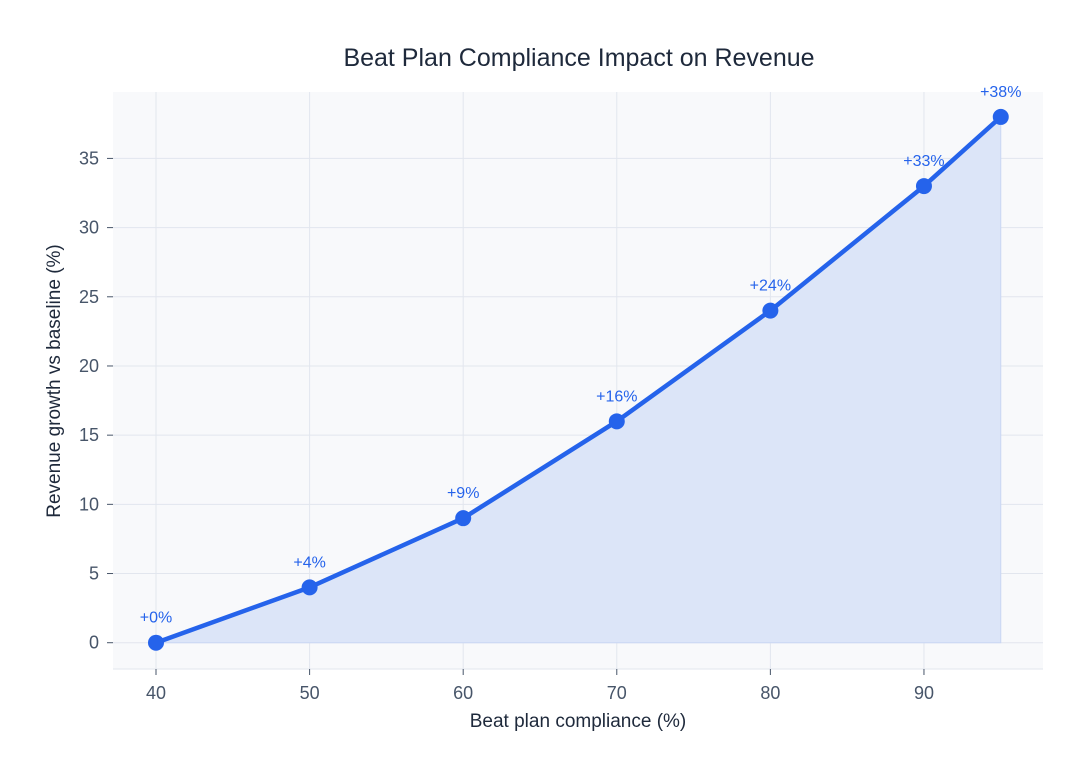 This screenshot has width=1088, height=782. Describe the element at coordinates (309, 562) in the screenshot. I see `data-label: +4%` at that location.